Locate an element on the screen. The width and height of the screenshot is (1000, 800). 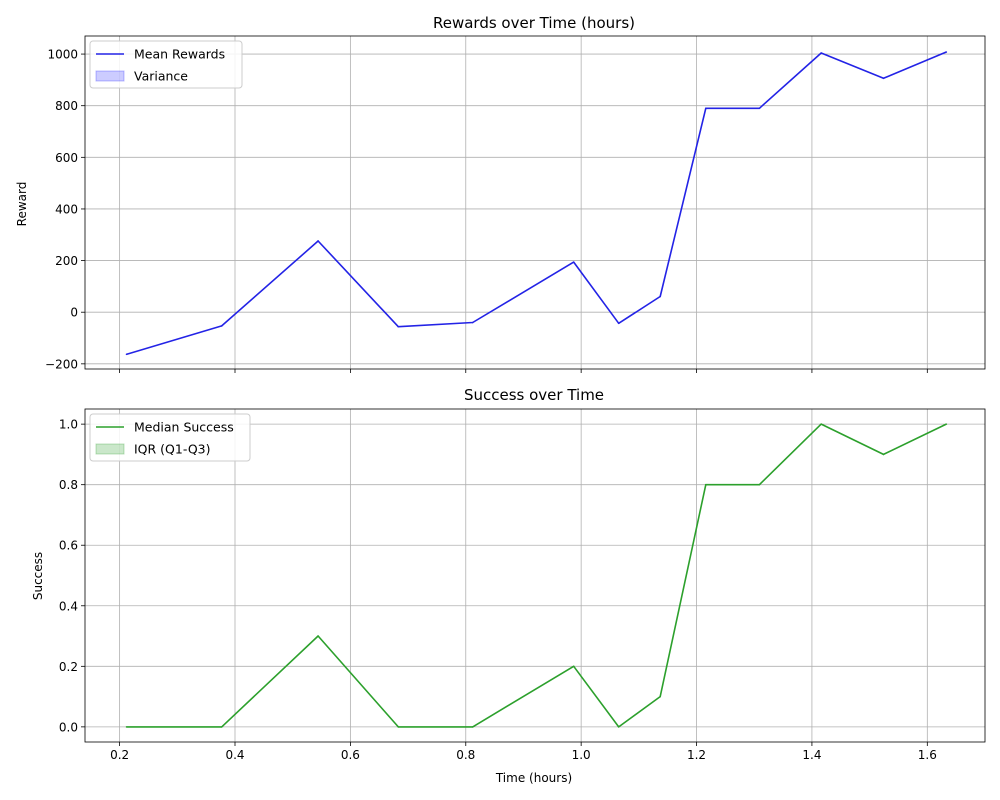
rewards-legend: Mean Rewards Variance is located at coordinates (166, 64).